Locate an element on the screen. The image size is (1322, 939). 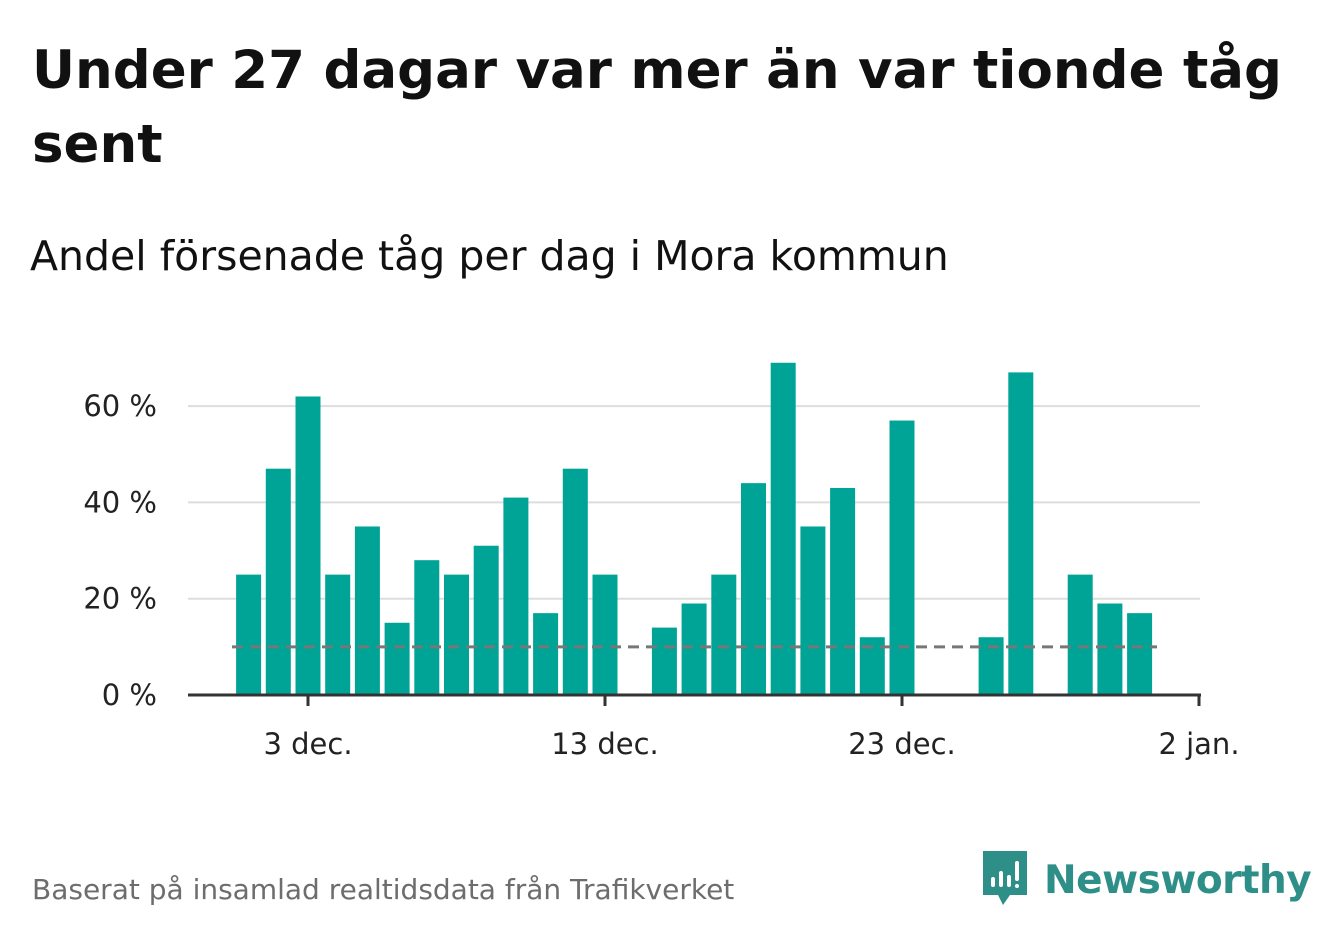
newsworthy-logo-icon is located at coordinates (1005, 878).